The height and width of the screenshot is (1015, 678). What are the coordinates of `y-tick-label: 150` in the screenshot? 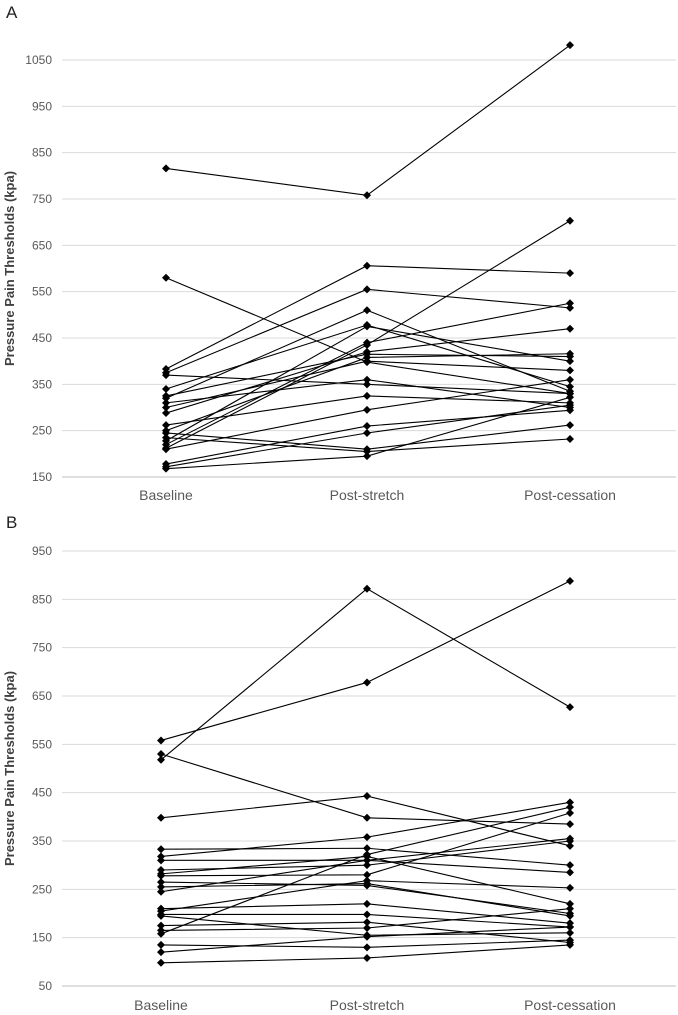 It's located at (42, 938).